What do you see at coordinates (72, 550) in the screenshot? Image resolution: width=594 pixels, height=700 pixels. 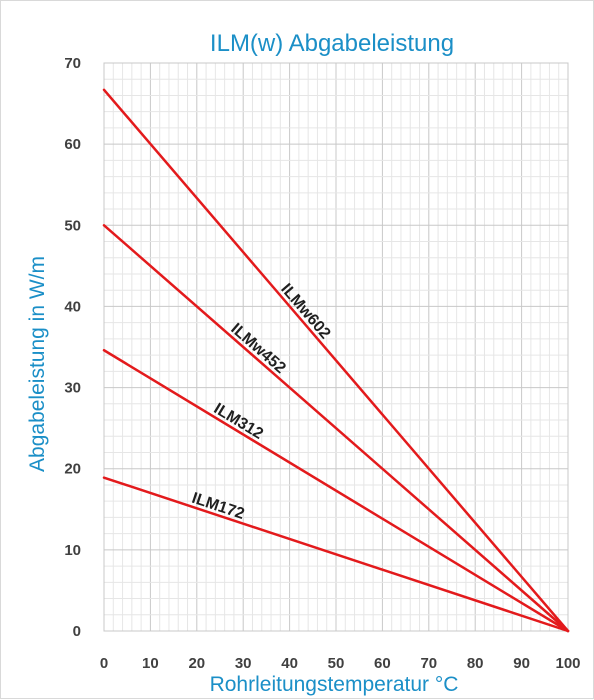 I see `y-tick-label: 10` at bounding box center [72, 550].